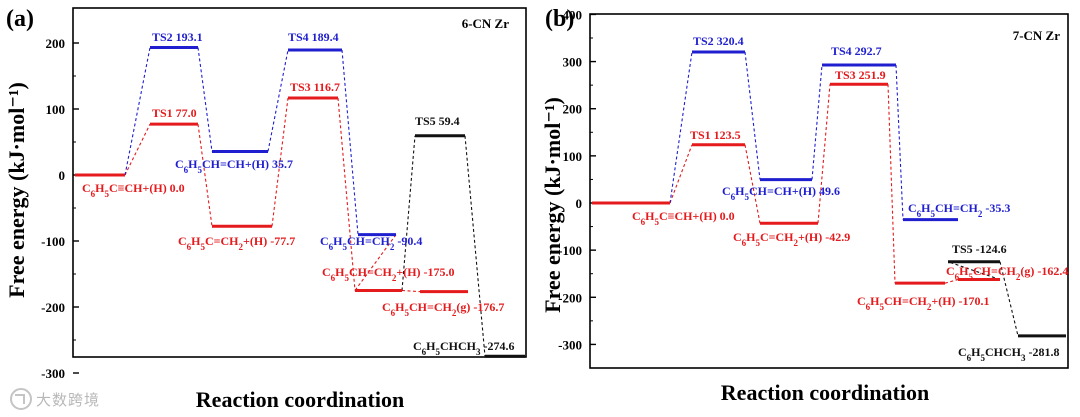 The height and width of the screenshot is (417, 1080). What do you see at coordinates (979, 249) in the screenshot?
I see `data-label: TS5 -124.6` at bounding box center [979, 249].